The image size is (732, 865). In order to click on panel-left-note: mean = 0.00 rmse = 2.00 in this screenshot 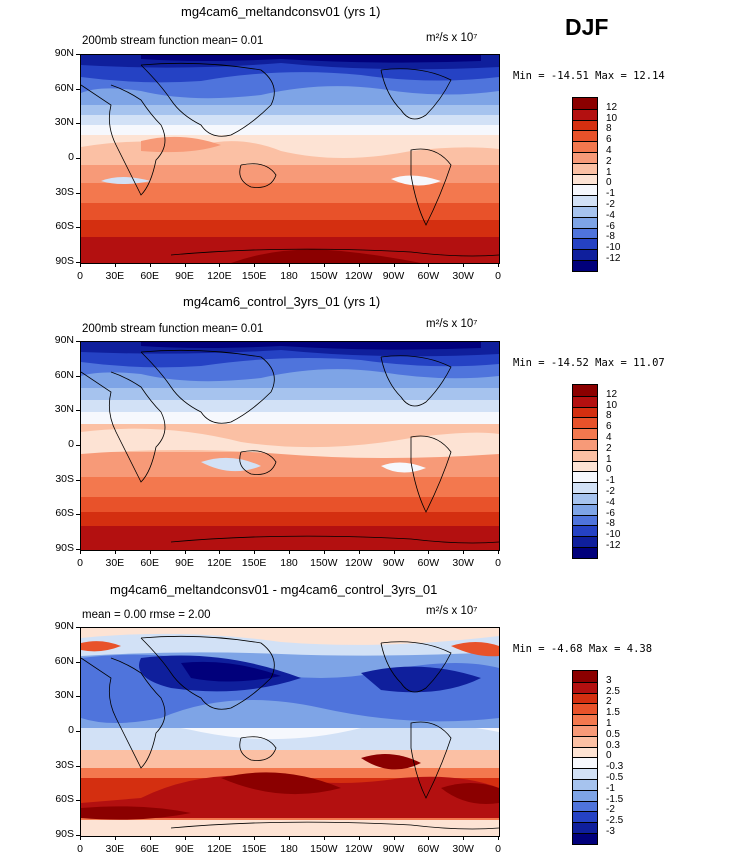, I will do `click(146, 615)`.